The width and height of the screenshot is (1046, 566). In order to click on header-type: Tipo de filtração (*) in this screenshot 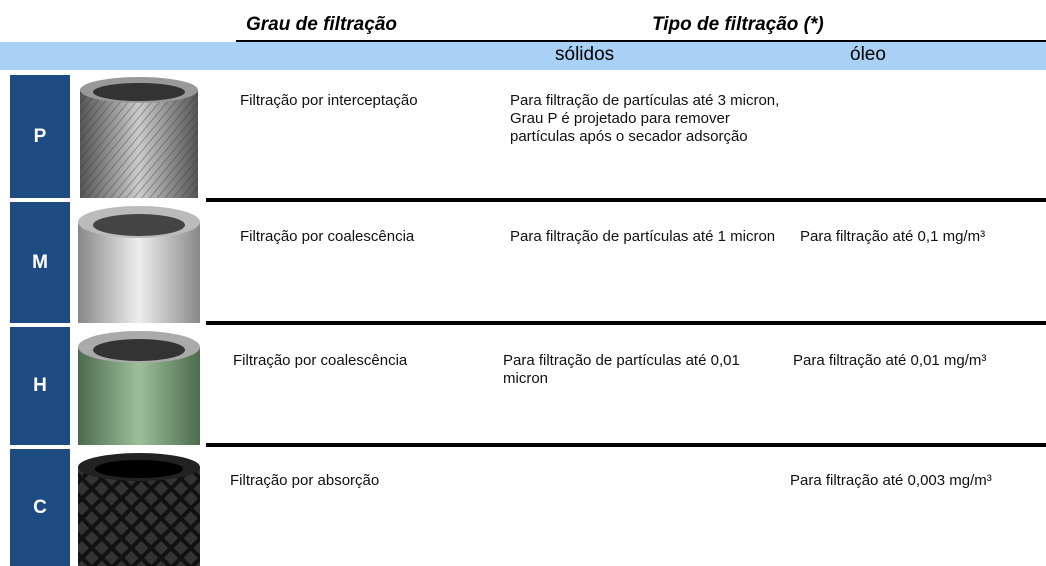, I will do `click(738, 24)`.